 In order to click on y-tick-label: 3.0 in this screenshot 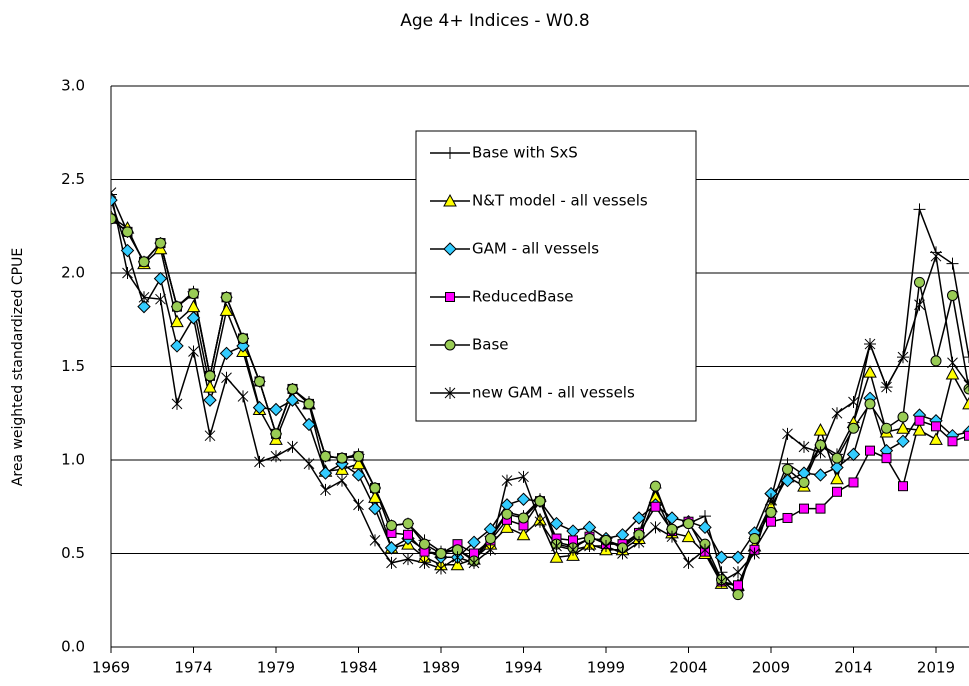, I will do `click(73, 86)`.